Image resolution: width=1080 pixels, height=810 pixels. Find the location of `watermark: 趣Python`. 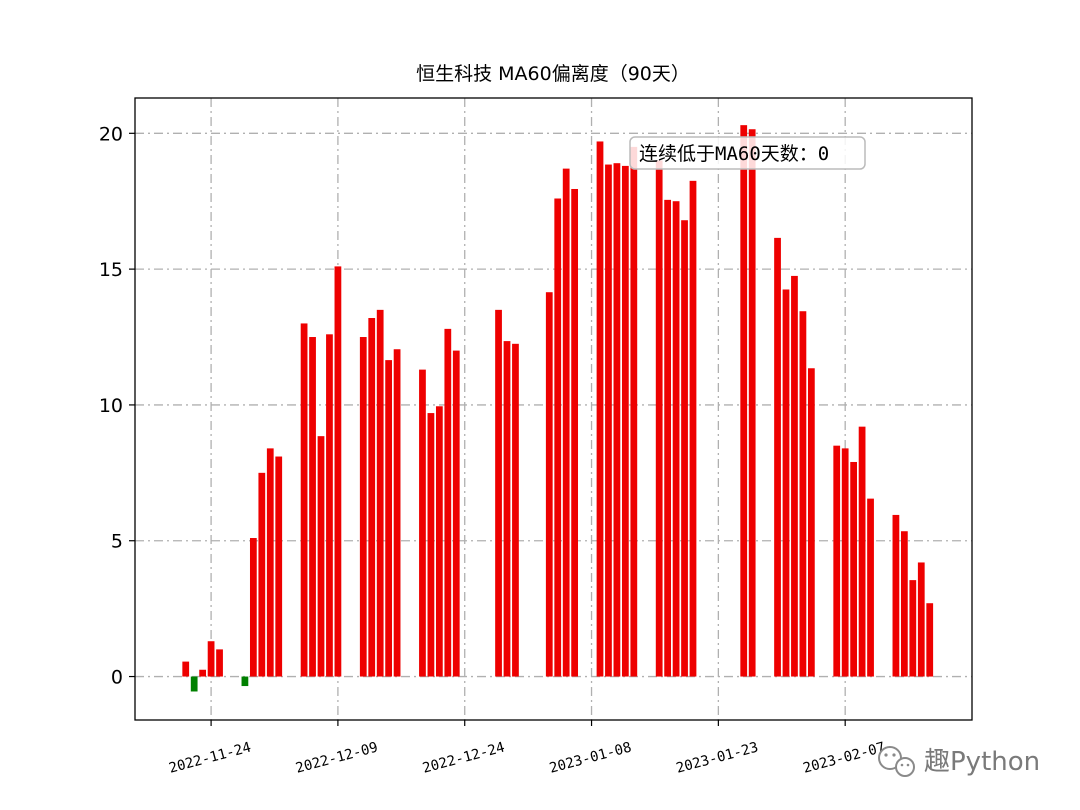

watermark: 趣Python is located at coordinates (959, 761).